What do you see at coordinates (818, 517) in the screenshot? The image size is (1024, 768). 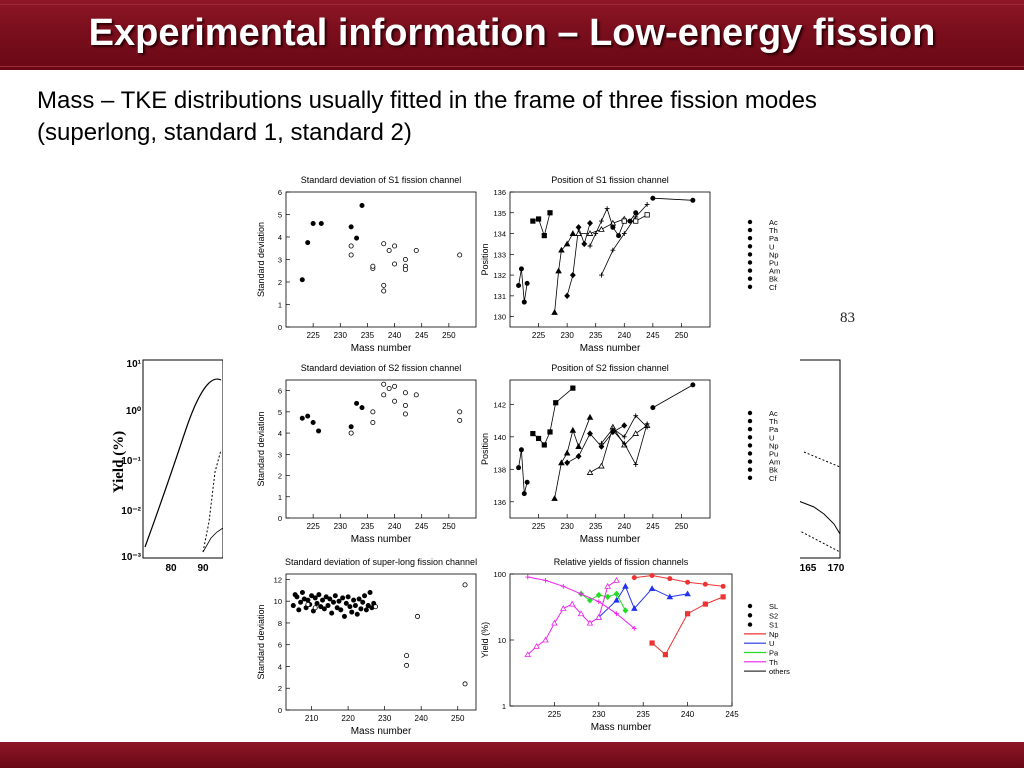 I see `background-right-curve` at bounding box center [818, 517].